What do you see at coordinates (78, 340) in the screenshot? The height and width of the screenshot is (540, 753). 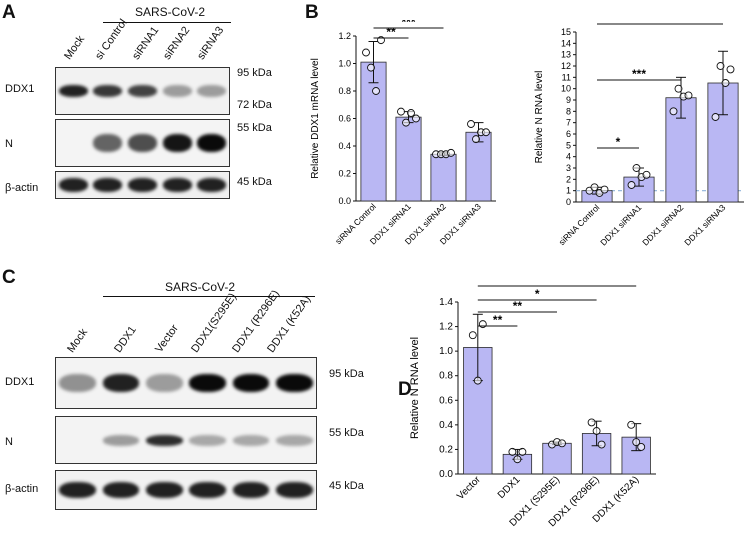 I see `lane-label: Mock` at bounding box center [78, 340].